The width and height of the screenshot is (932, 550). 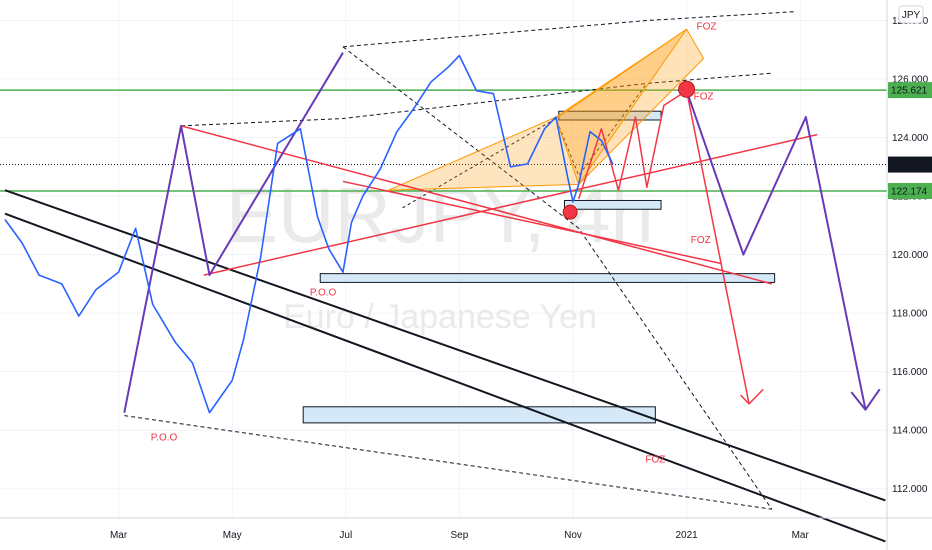 What do you see at coordinates (865, 399) in the screenshot?
I see `purple-arrowhead` at bounding box center [865, 399].